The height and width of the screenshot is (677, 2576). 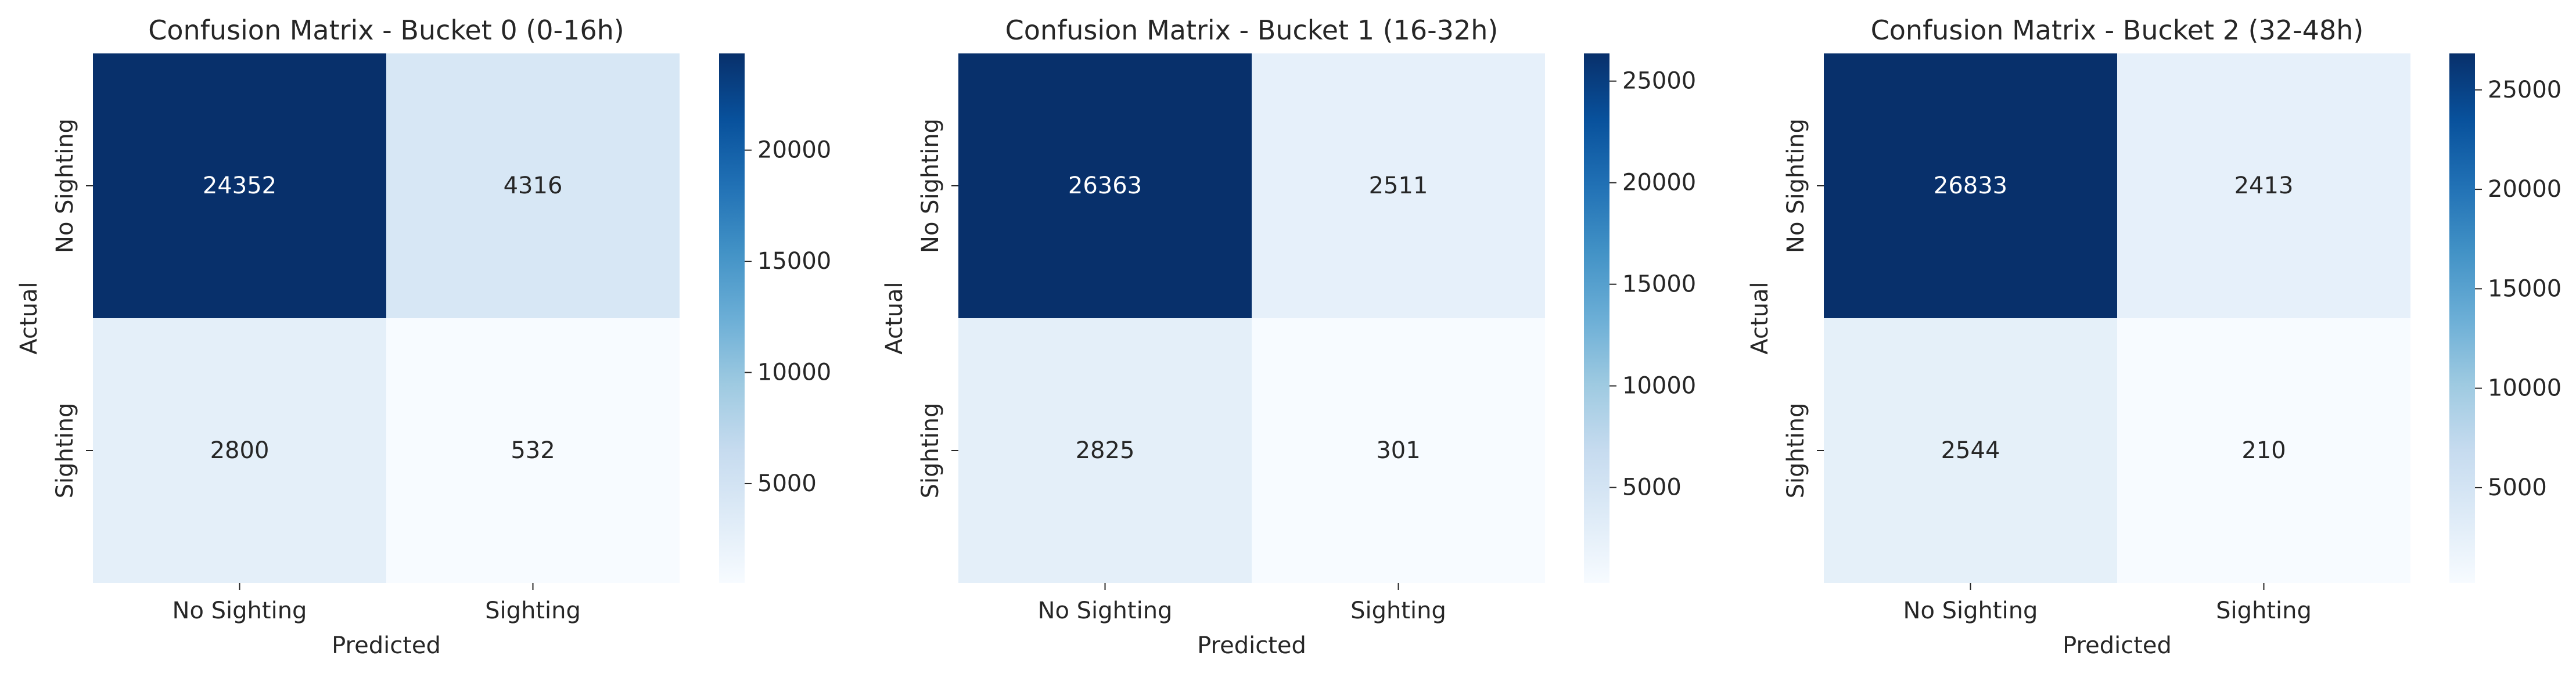 I want to click on cell-value-label: 2413, so click(x=2264, y=185).